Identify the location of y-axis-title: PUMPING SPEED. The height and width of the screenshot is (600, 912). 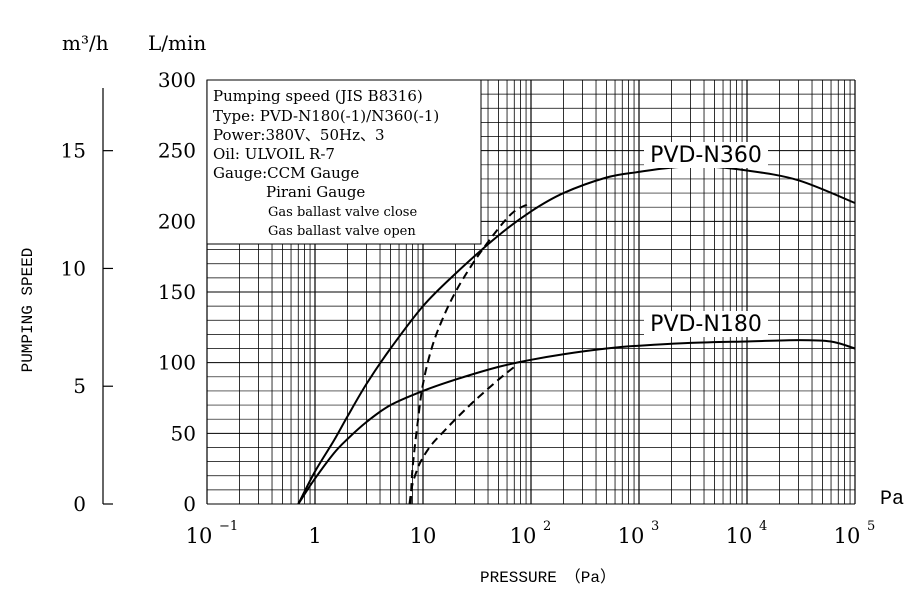
(28, 310).